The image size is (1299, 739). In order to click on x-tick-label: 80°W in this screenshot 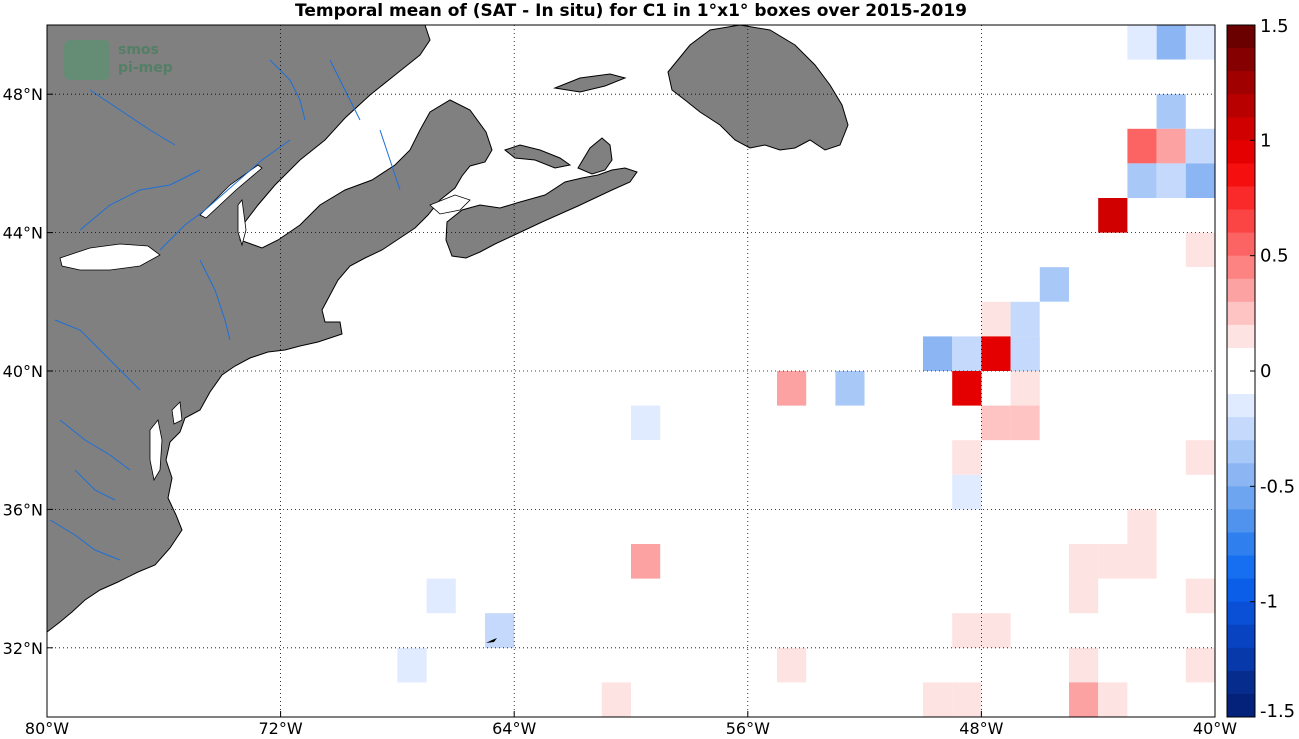, I will do `click(47, 728)`.